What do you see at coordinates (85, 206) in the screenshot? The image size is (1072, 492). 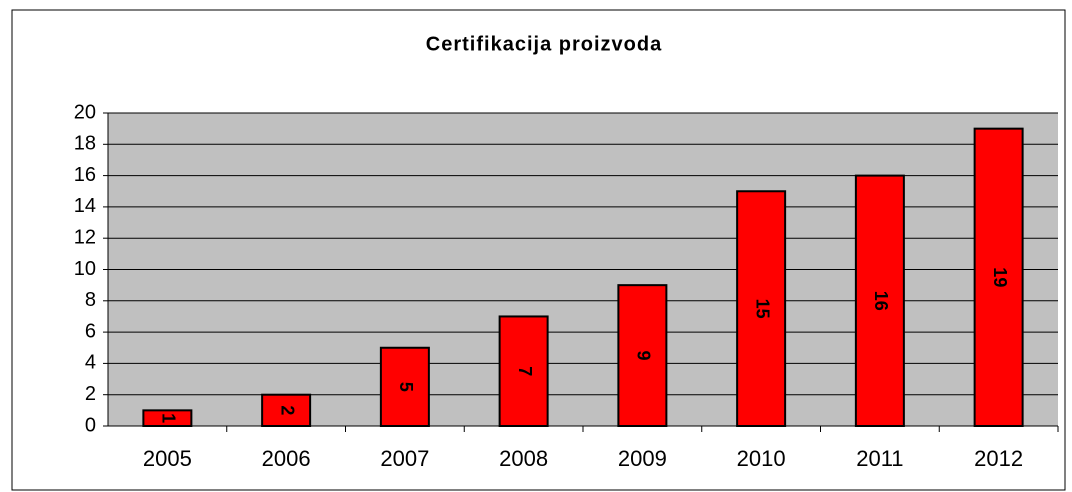 I see `y-tick-label: 14` at bounding box center [85, 206].